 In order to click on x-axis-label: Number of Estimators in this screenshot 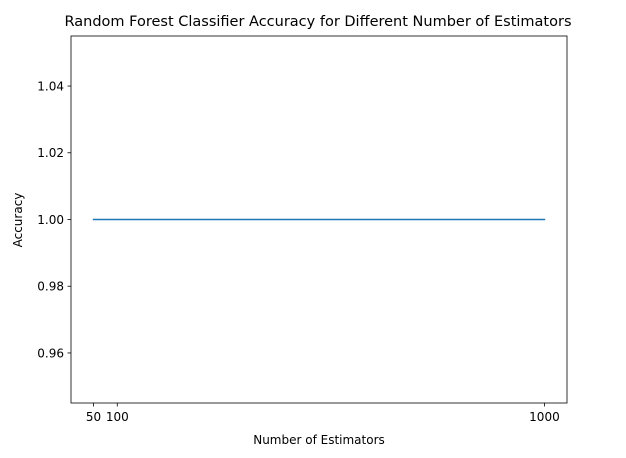, I will do `click(319, 440)`.